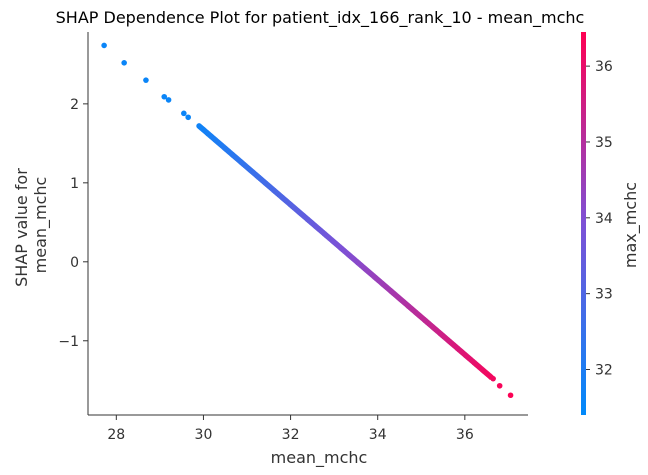  What do you see at coordinates (21, 227) in the screenshot?
I see `y-axis-label-line-1: SHAP value for` at bounding box center [21, 227].